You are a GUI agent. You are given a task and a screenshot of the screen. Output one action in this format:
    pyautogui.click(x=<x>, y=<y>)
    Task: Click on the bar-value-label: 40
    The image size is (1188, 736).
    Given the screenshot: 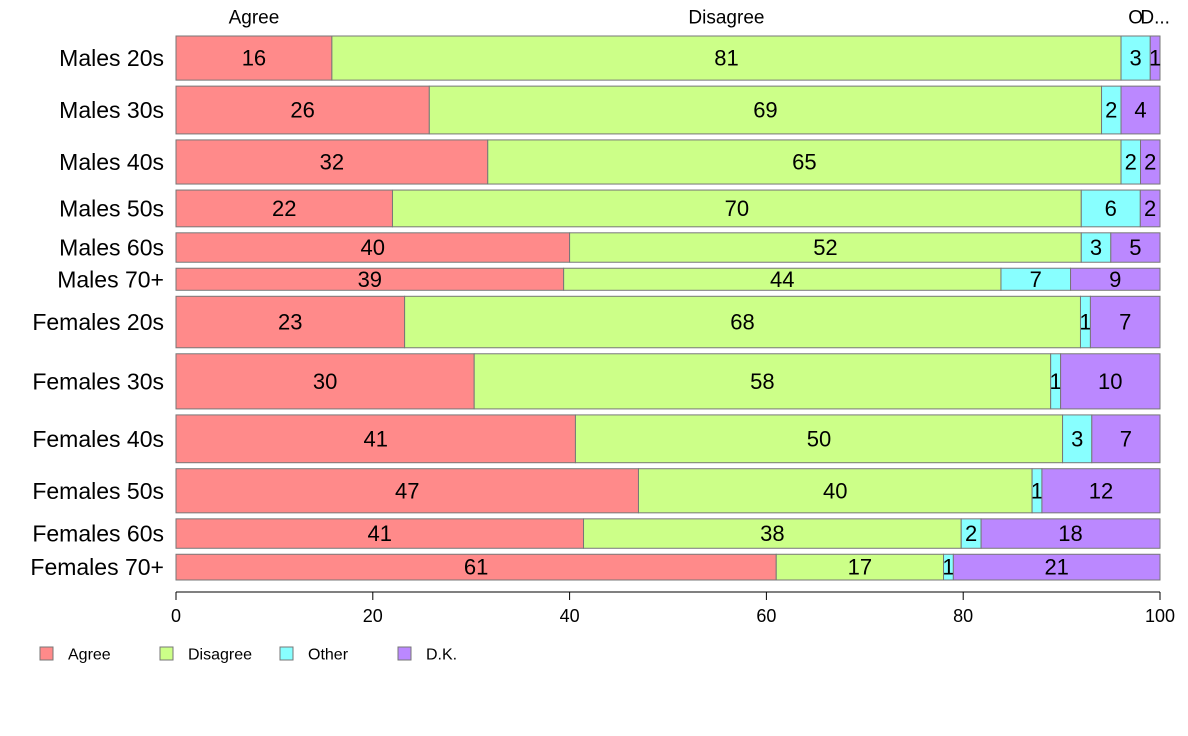 What is the action you would take?
    pyautogui.click(x=835, y=490)
    